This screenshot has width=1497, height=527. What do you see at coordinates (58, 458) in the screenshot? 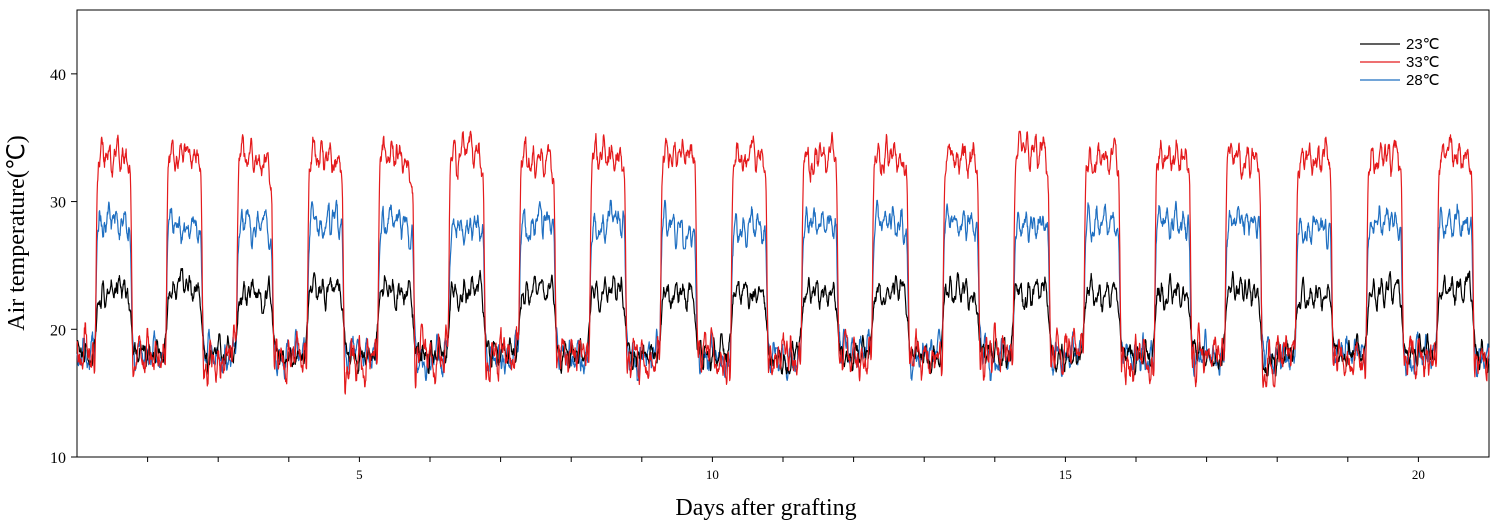
I see `y-tick-label: 10` at bounding box center [58, 458].